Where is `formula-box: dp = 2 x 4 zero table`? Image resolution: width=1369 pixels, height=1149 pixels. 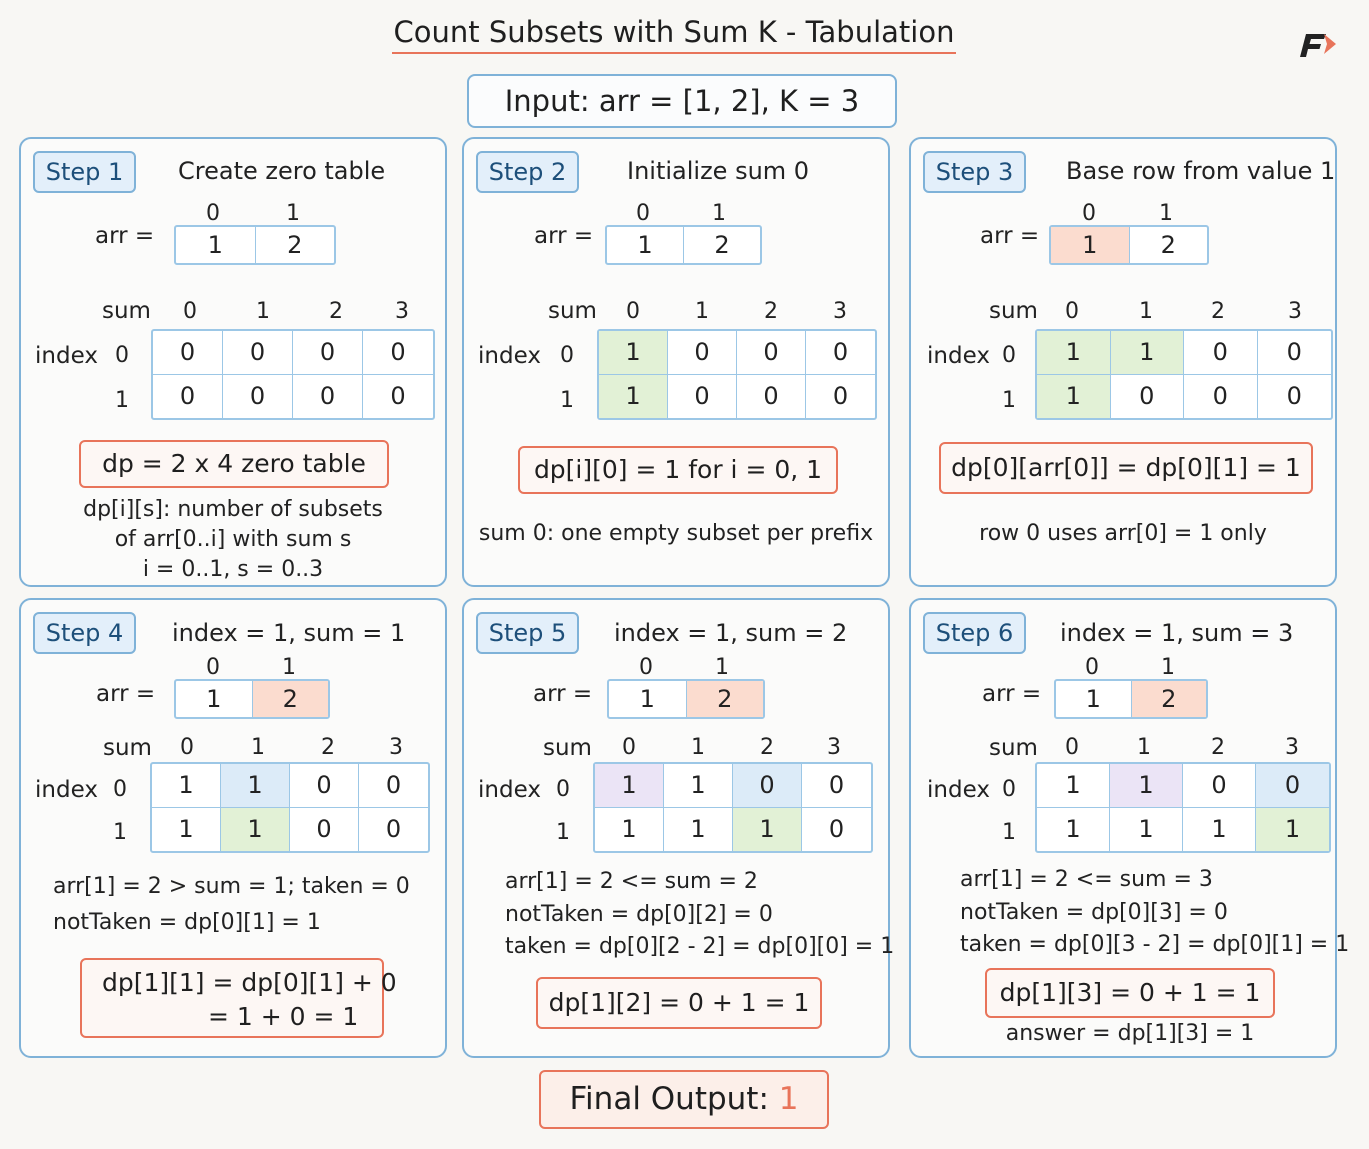
formula-box: dp = 2 x 4 zero table is located at coordinates (234, 464).